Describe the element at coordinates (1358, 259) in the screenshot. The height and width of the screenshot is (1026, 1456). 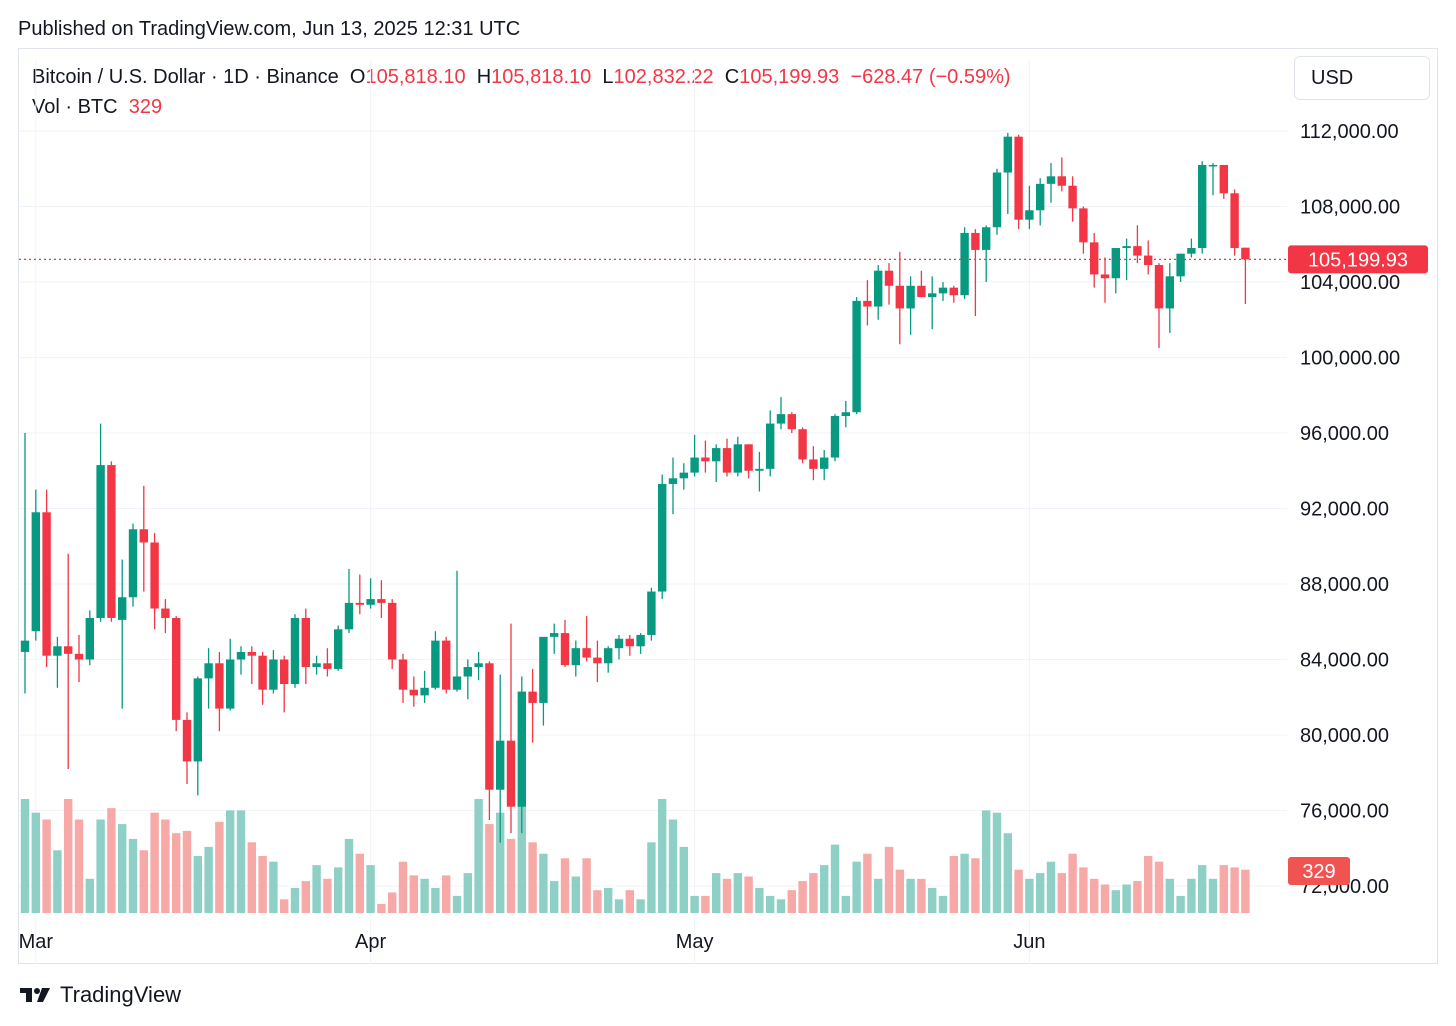
I see `last-price-tag` at that location.